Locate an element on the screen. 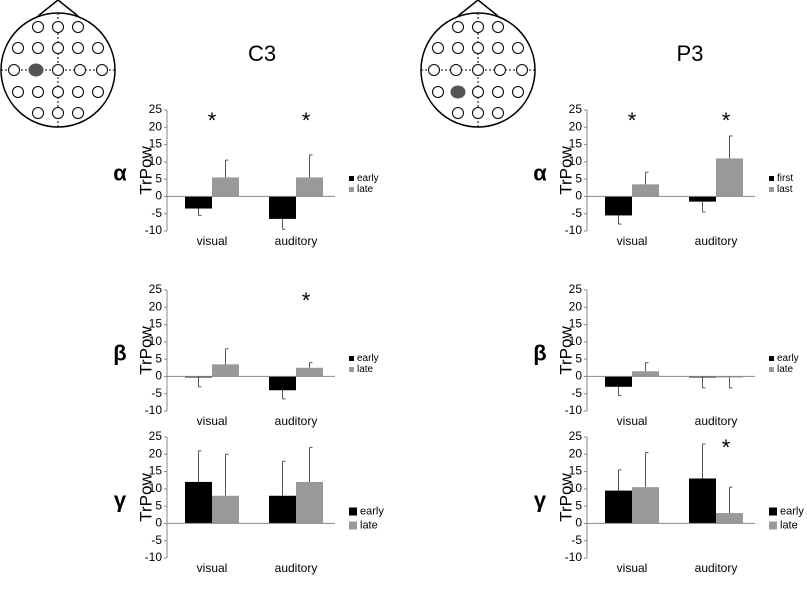 The image size is (807, 605). head-nose is located at coordinates (58, 8).